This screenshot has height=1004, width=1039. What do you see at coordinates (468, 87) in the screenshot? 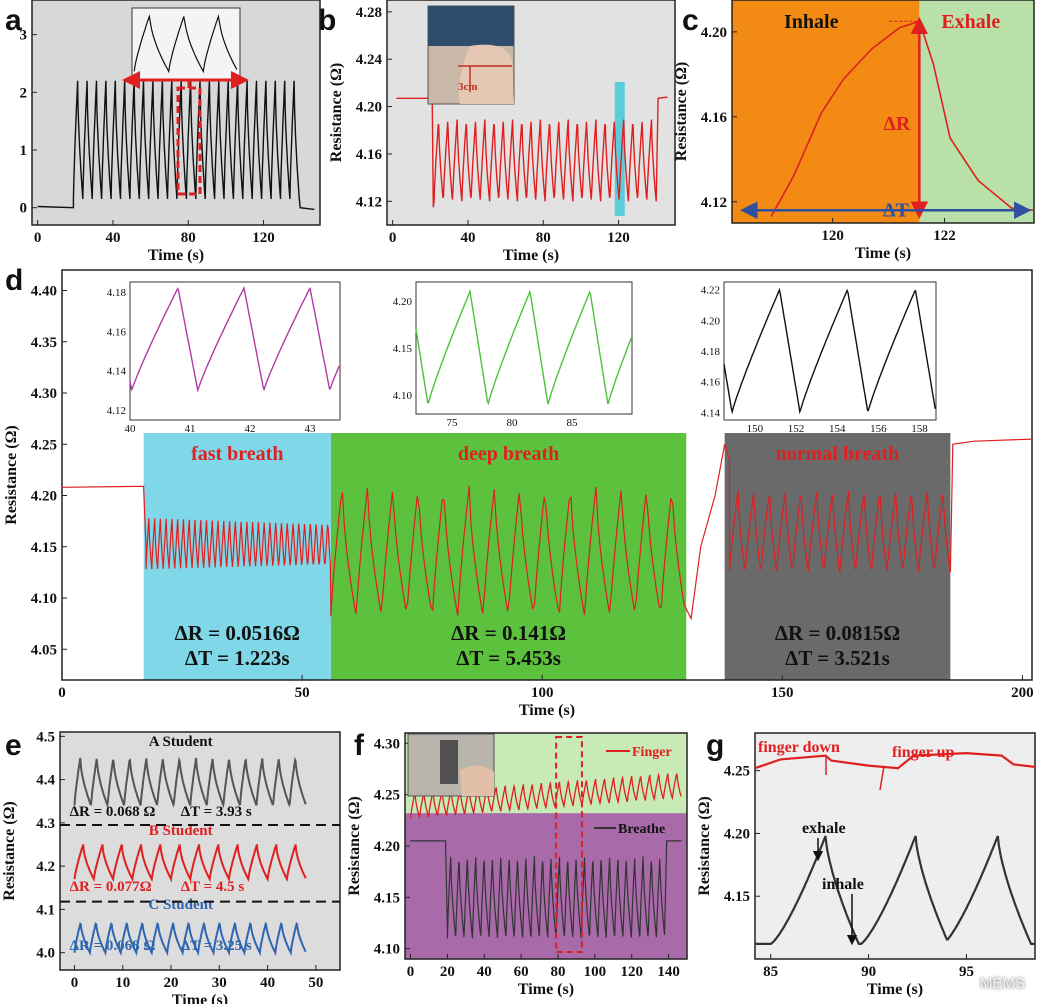
I see `photo-distance-label: 3cm` at bounding box center [468, 87].